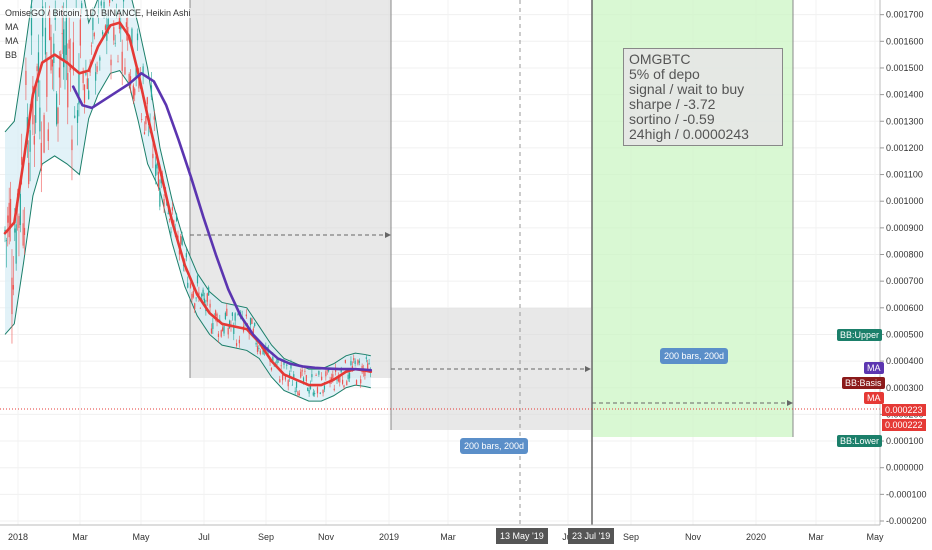  I want to click on x-badge-current: 13 May '19, so click(522, 536).